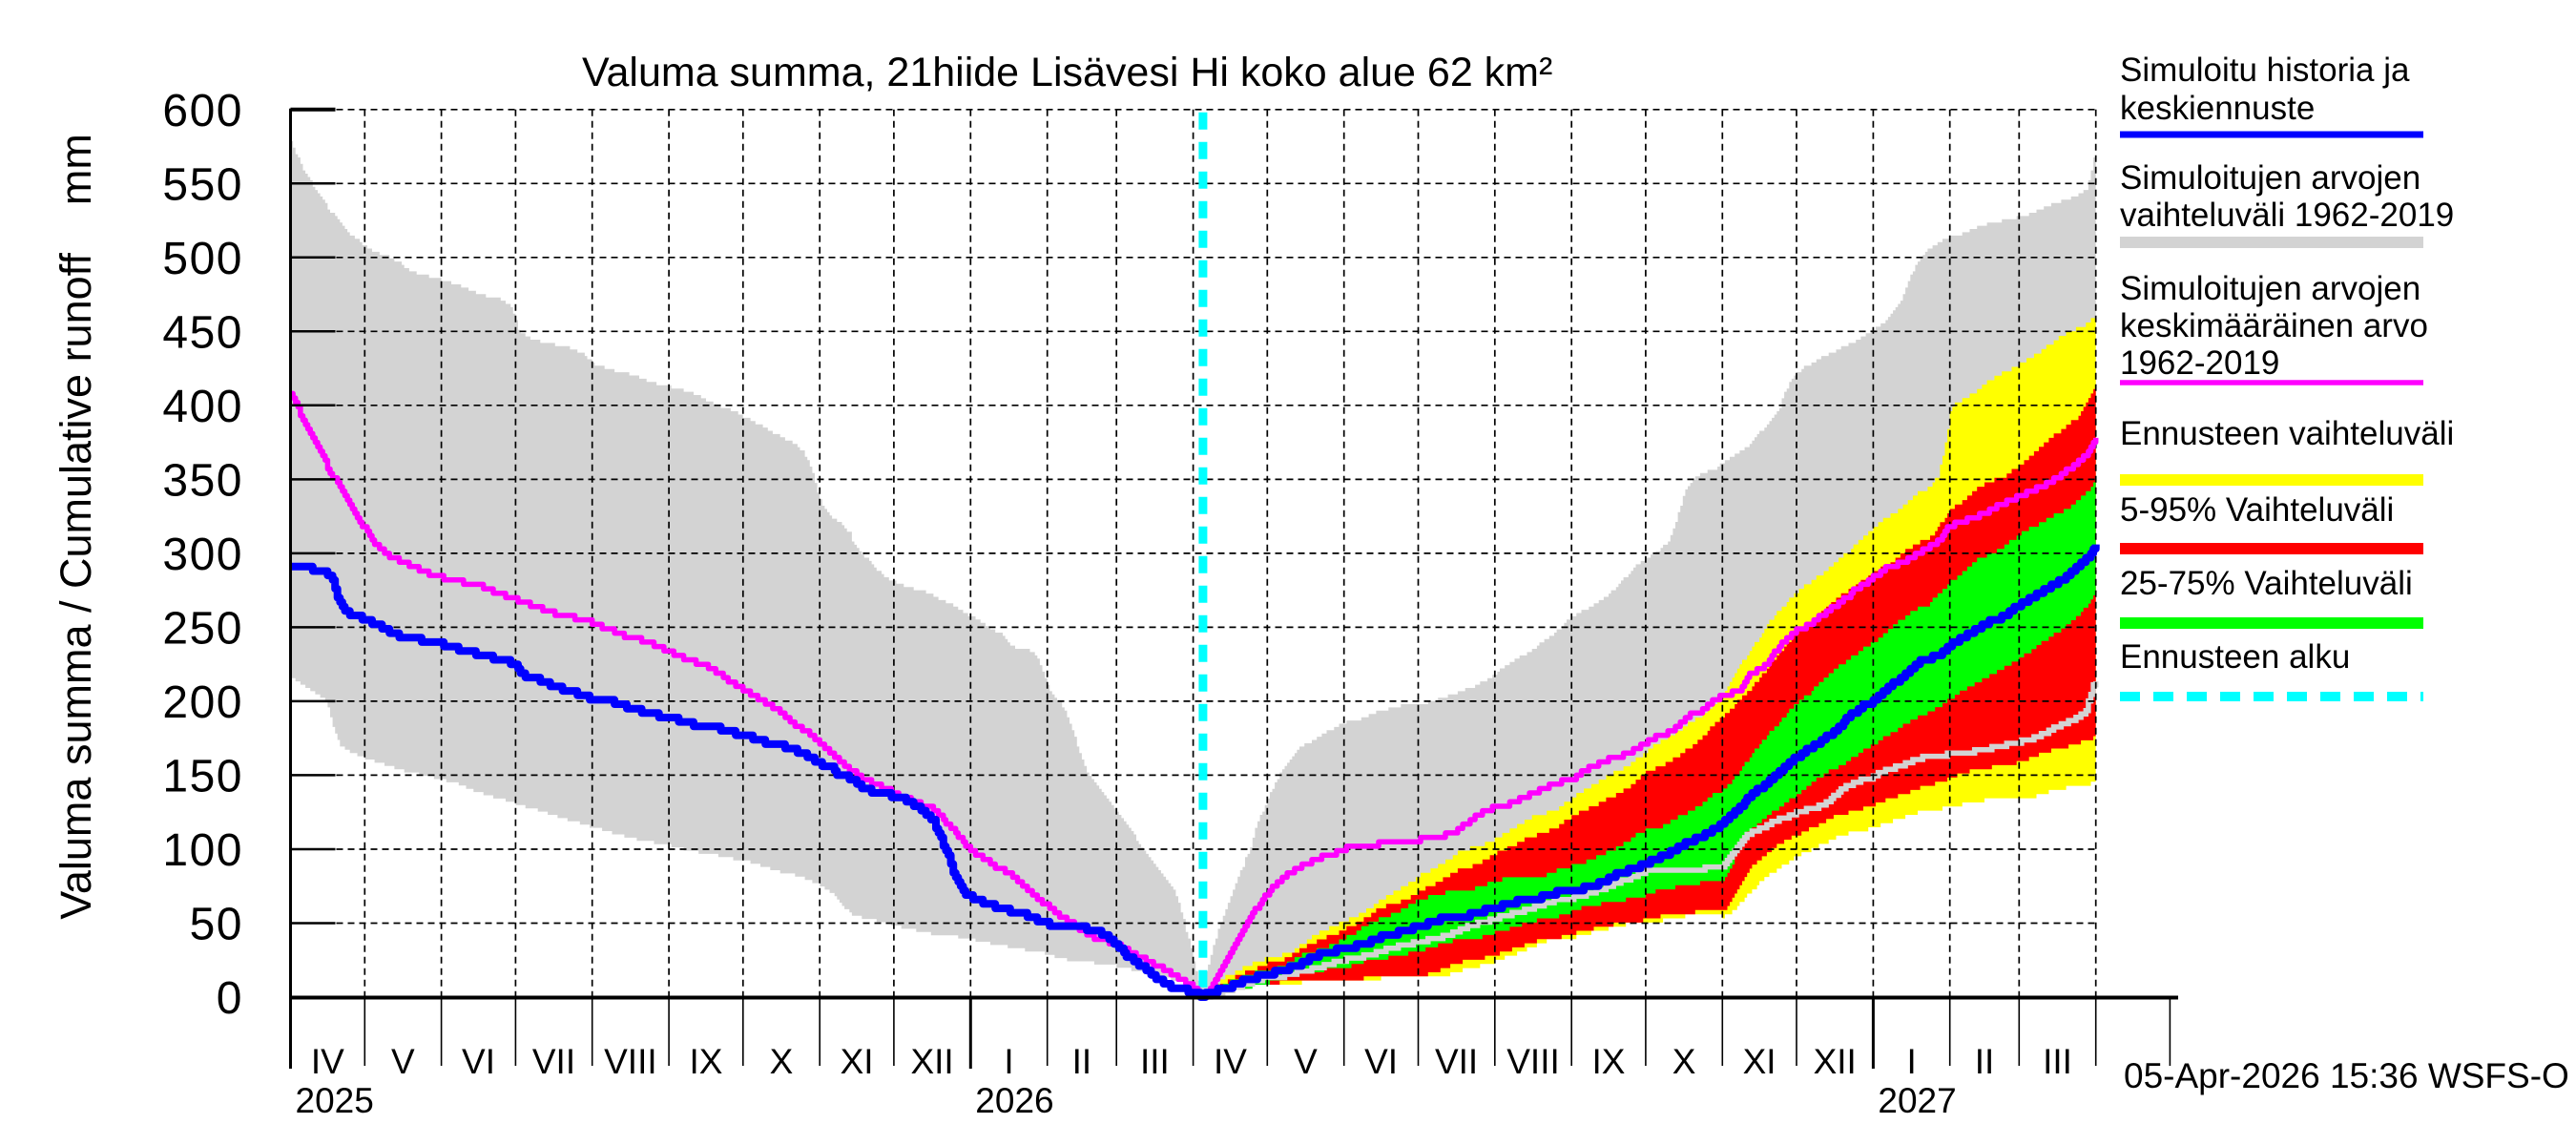  What do you see at coordinates (2257, 510) in the screenshot?
I see `svg-text: 5-95% Vaihteluväli` at bounding box center [2257, 510].